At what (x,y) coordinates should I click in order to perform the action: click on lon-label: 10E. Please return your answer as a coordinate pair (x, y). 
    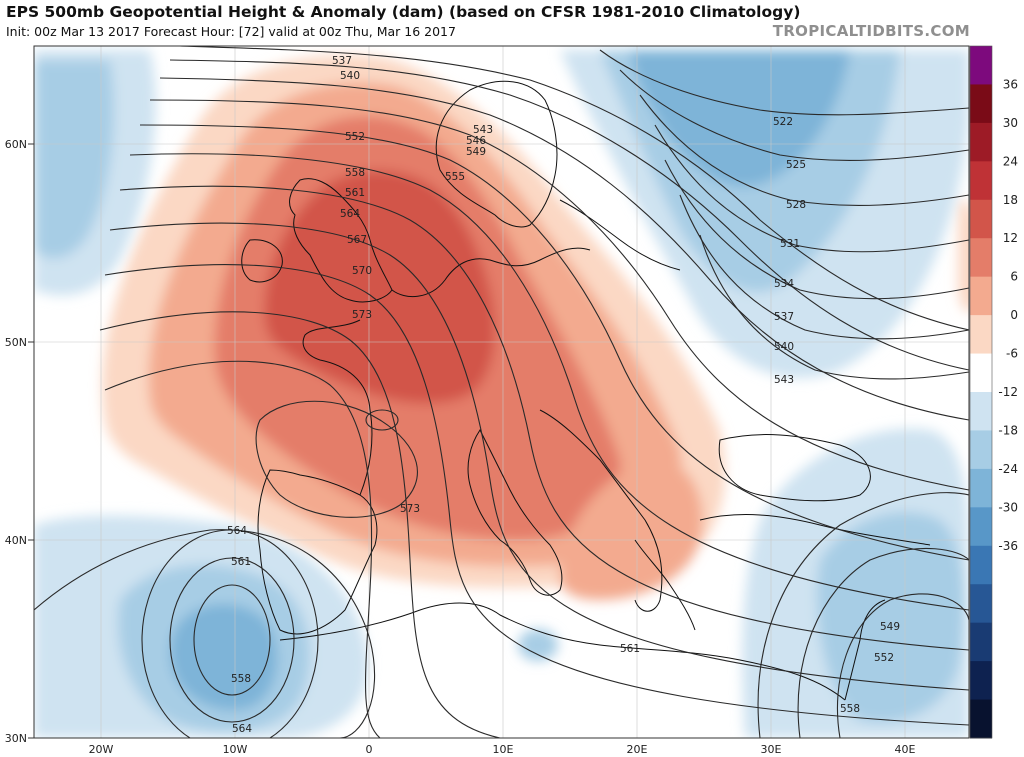
    Looking at the image, I should click on (503, 749).